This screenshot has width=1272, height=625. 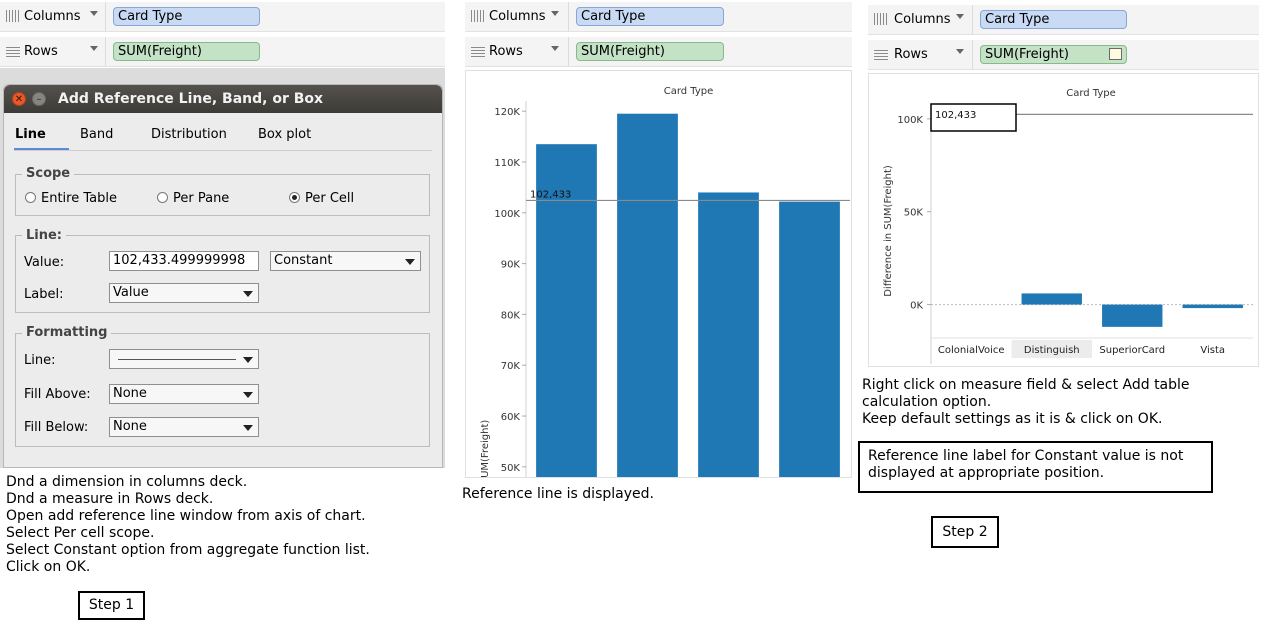 I want to click on step-caption: Reference line is displayed., so click(x=558, y=494).